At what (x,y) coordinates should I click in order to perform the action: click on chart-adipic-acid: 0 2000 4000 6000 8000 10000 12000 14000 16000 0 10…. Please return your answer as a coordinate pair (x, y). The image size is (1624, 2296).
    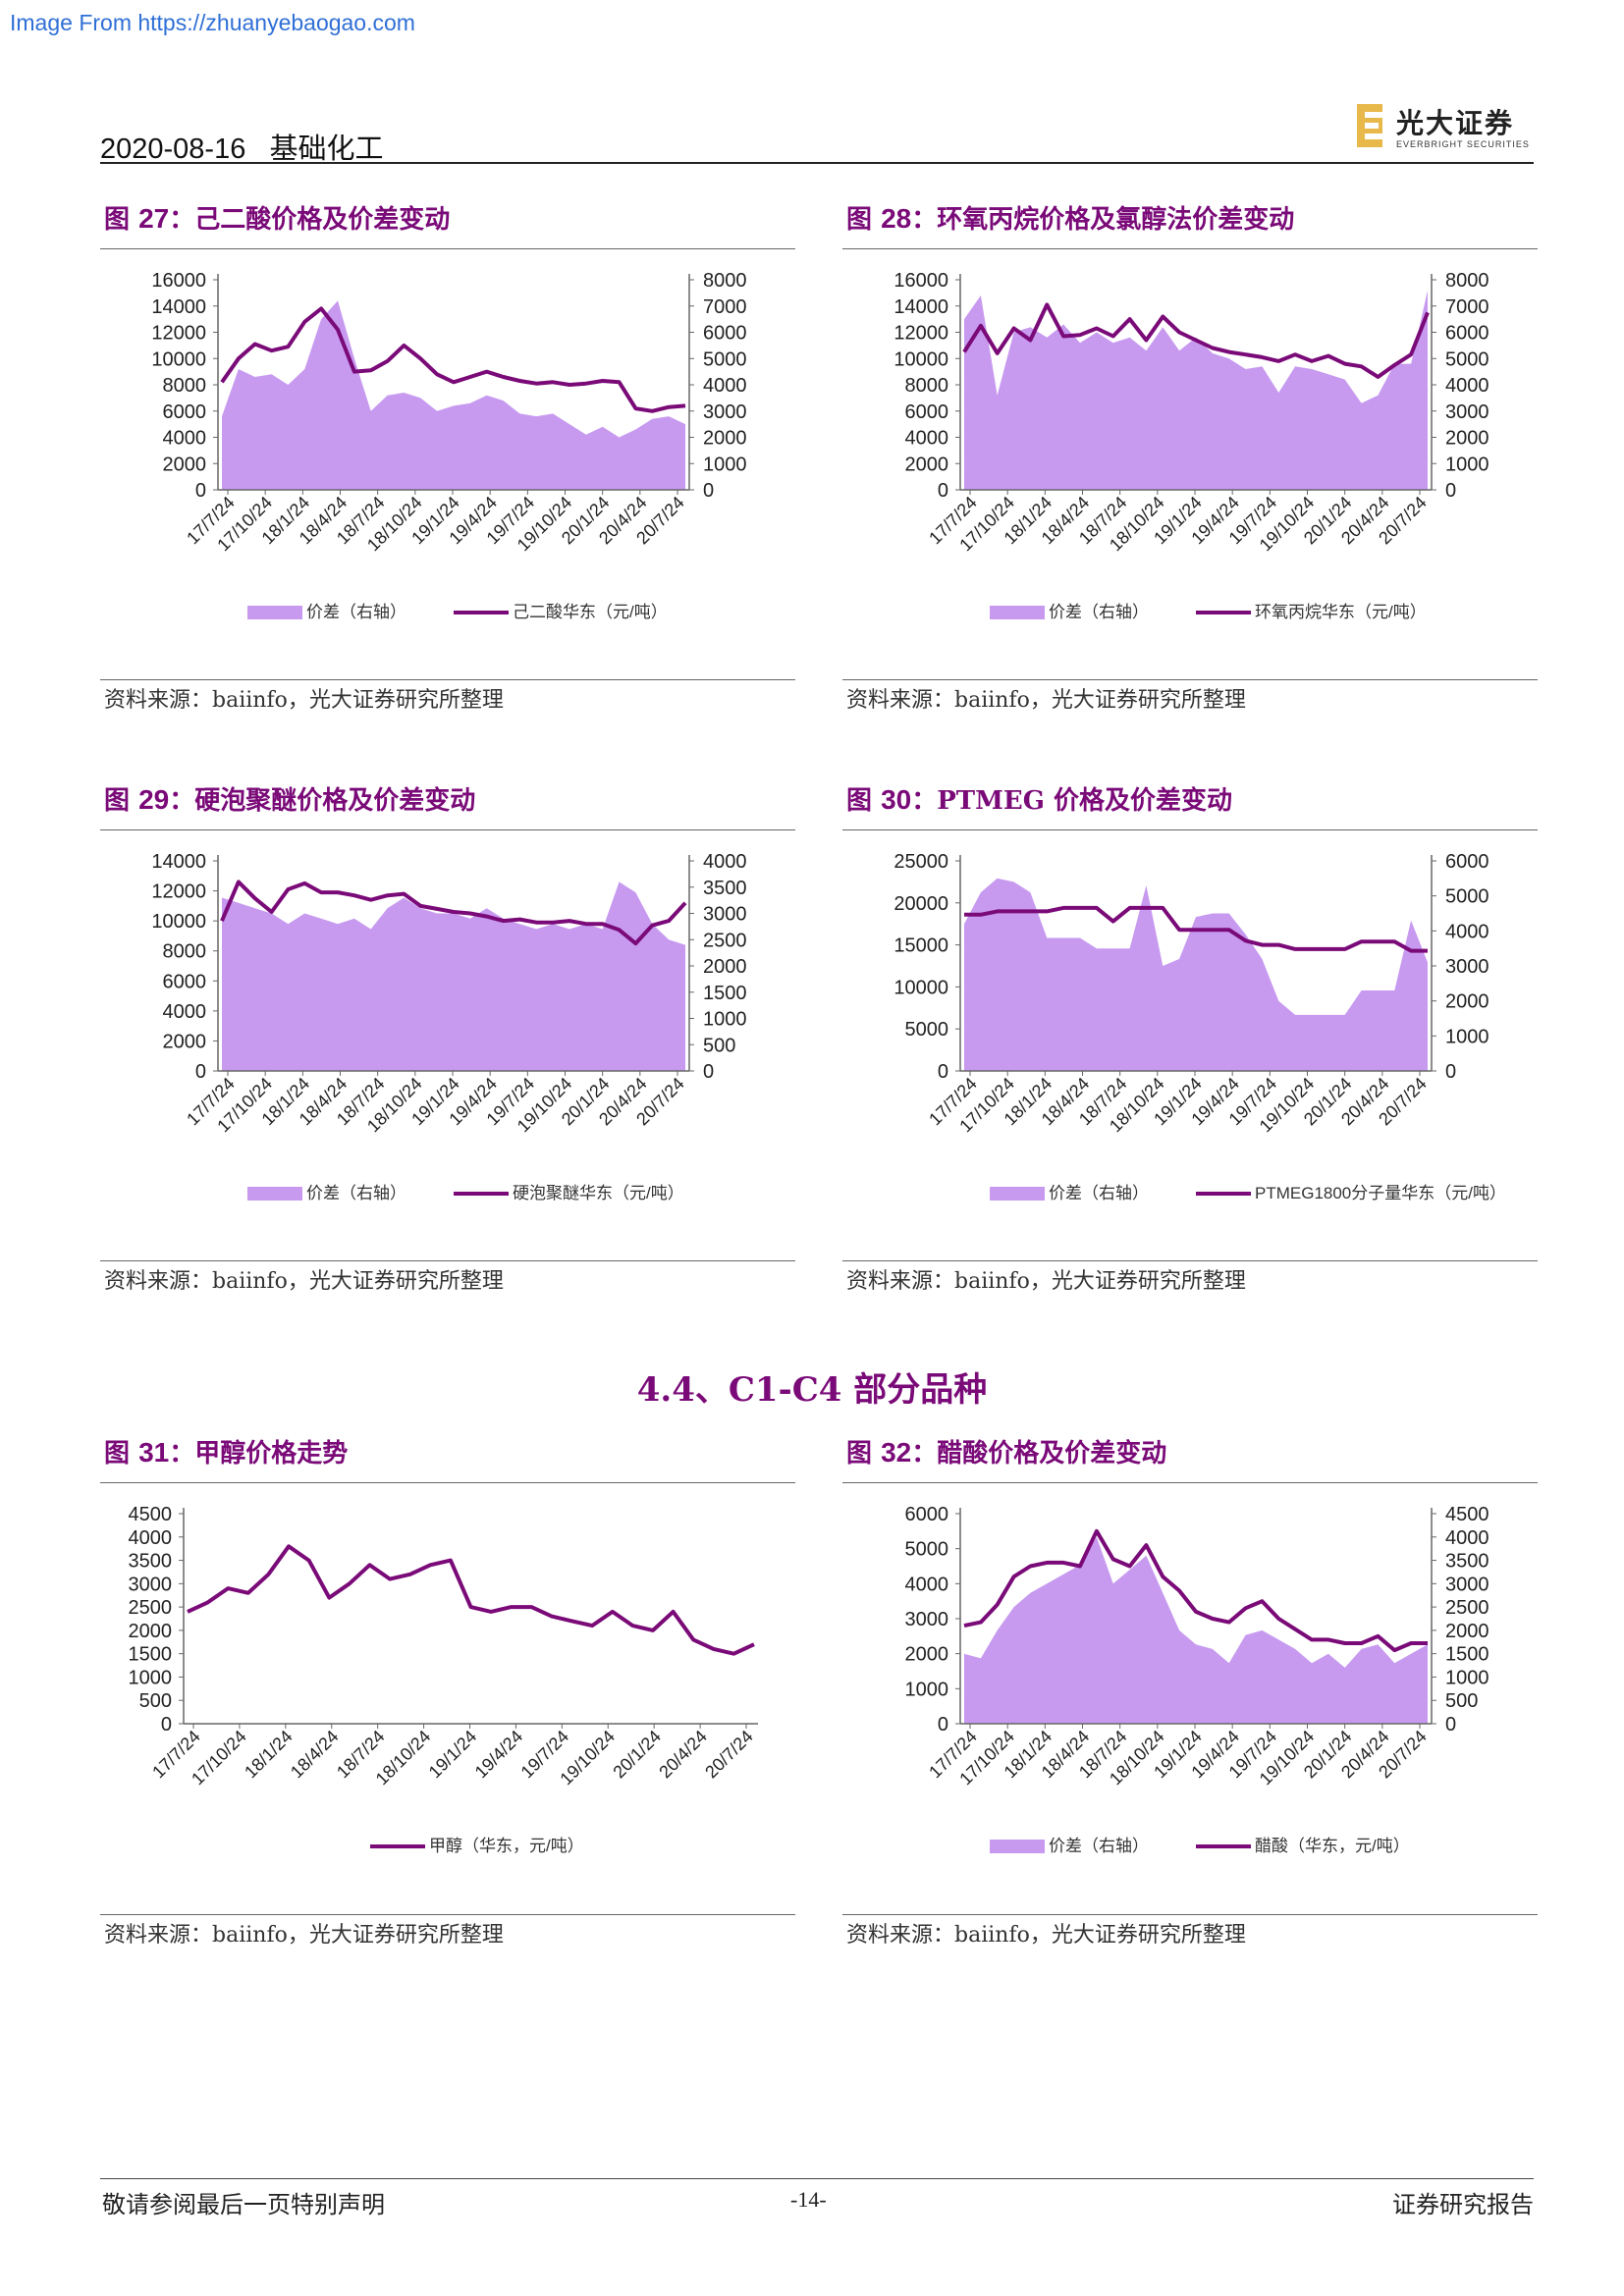
    Looking at the image, I should click on (449, 445).